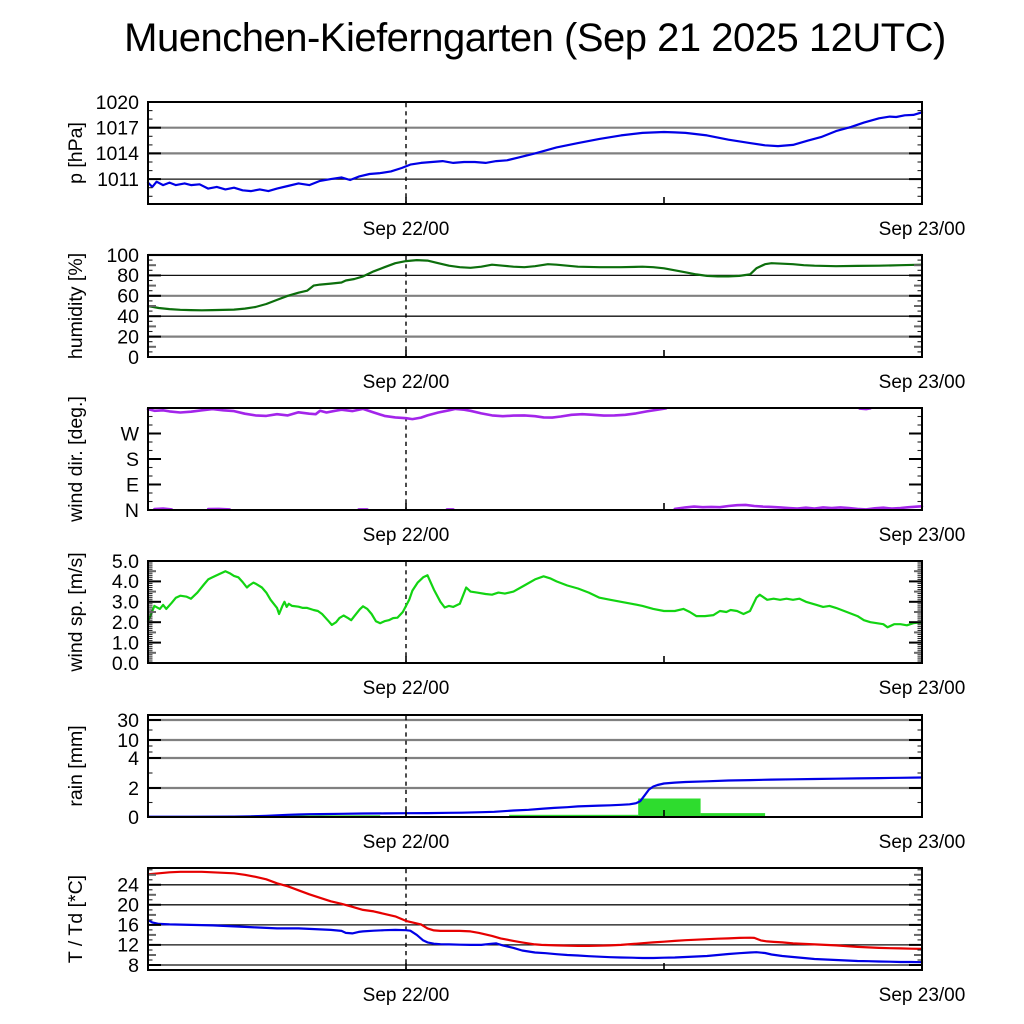  I want to click on y-tick-label: 1017, so click(117, 129).